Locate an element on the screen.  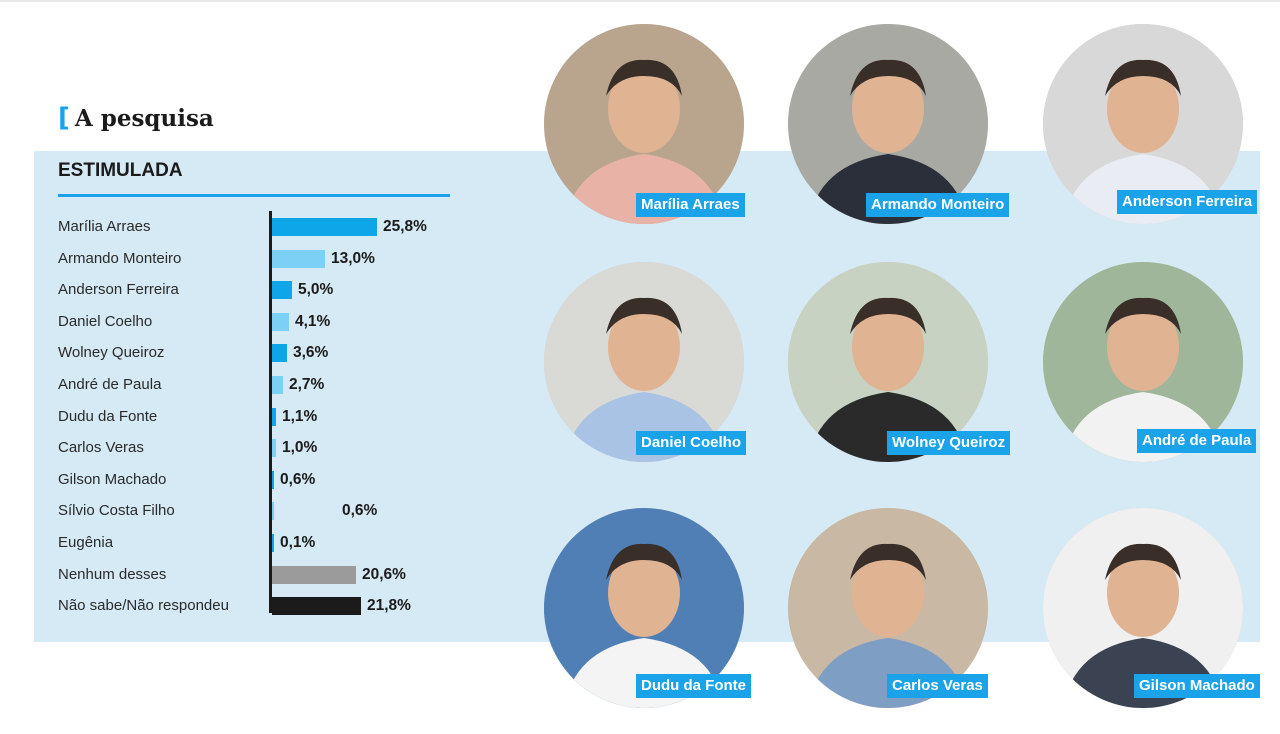
candidate-name-tag: Gilson Machado is located at coordinates (1197, 686).